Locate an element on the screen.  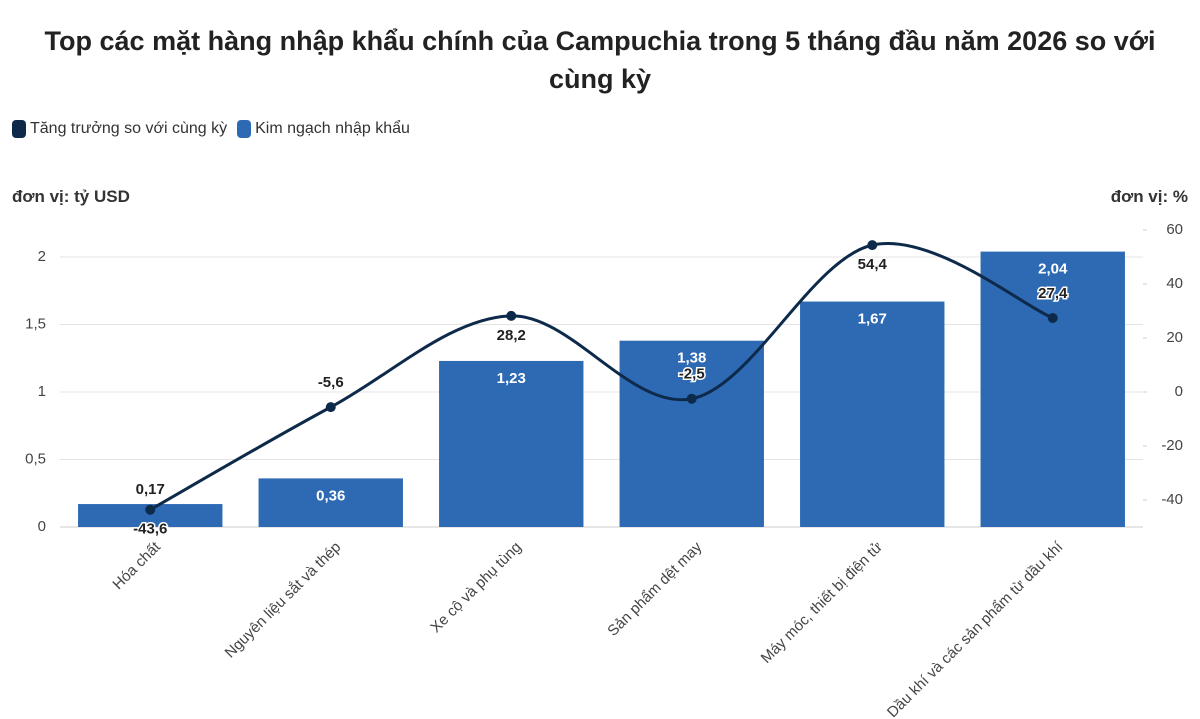
bar-value-label: 2,04 is located at coordinates (1053, 269).